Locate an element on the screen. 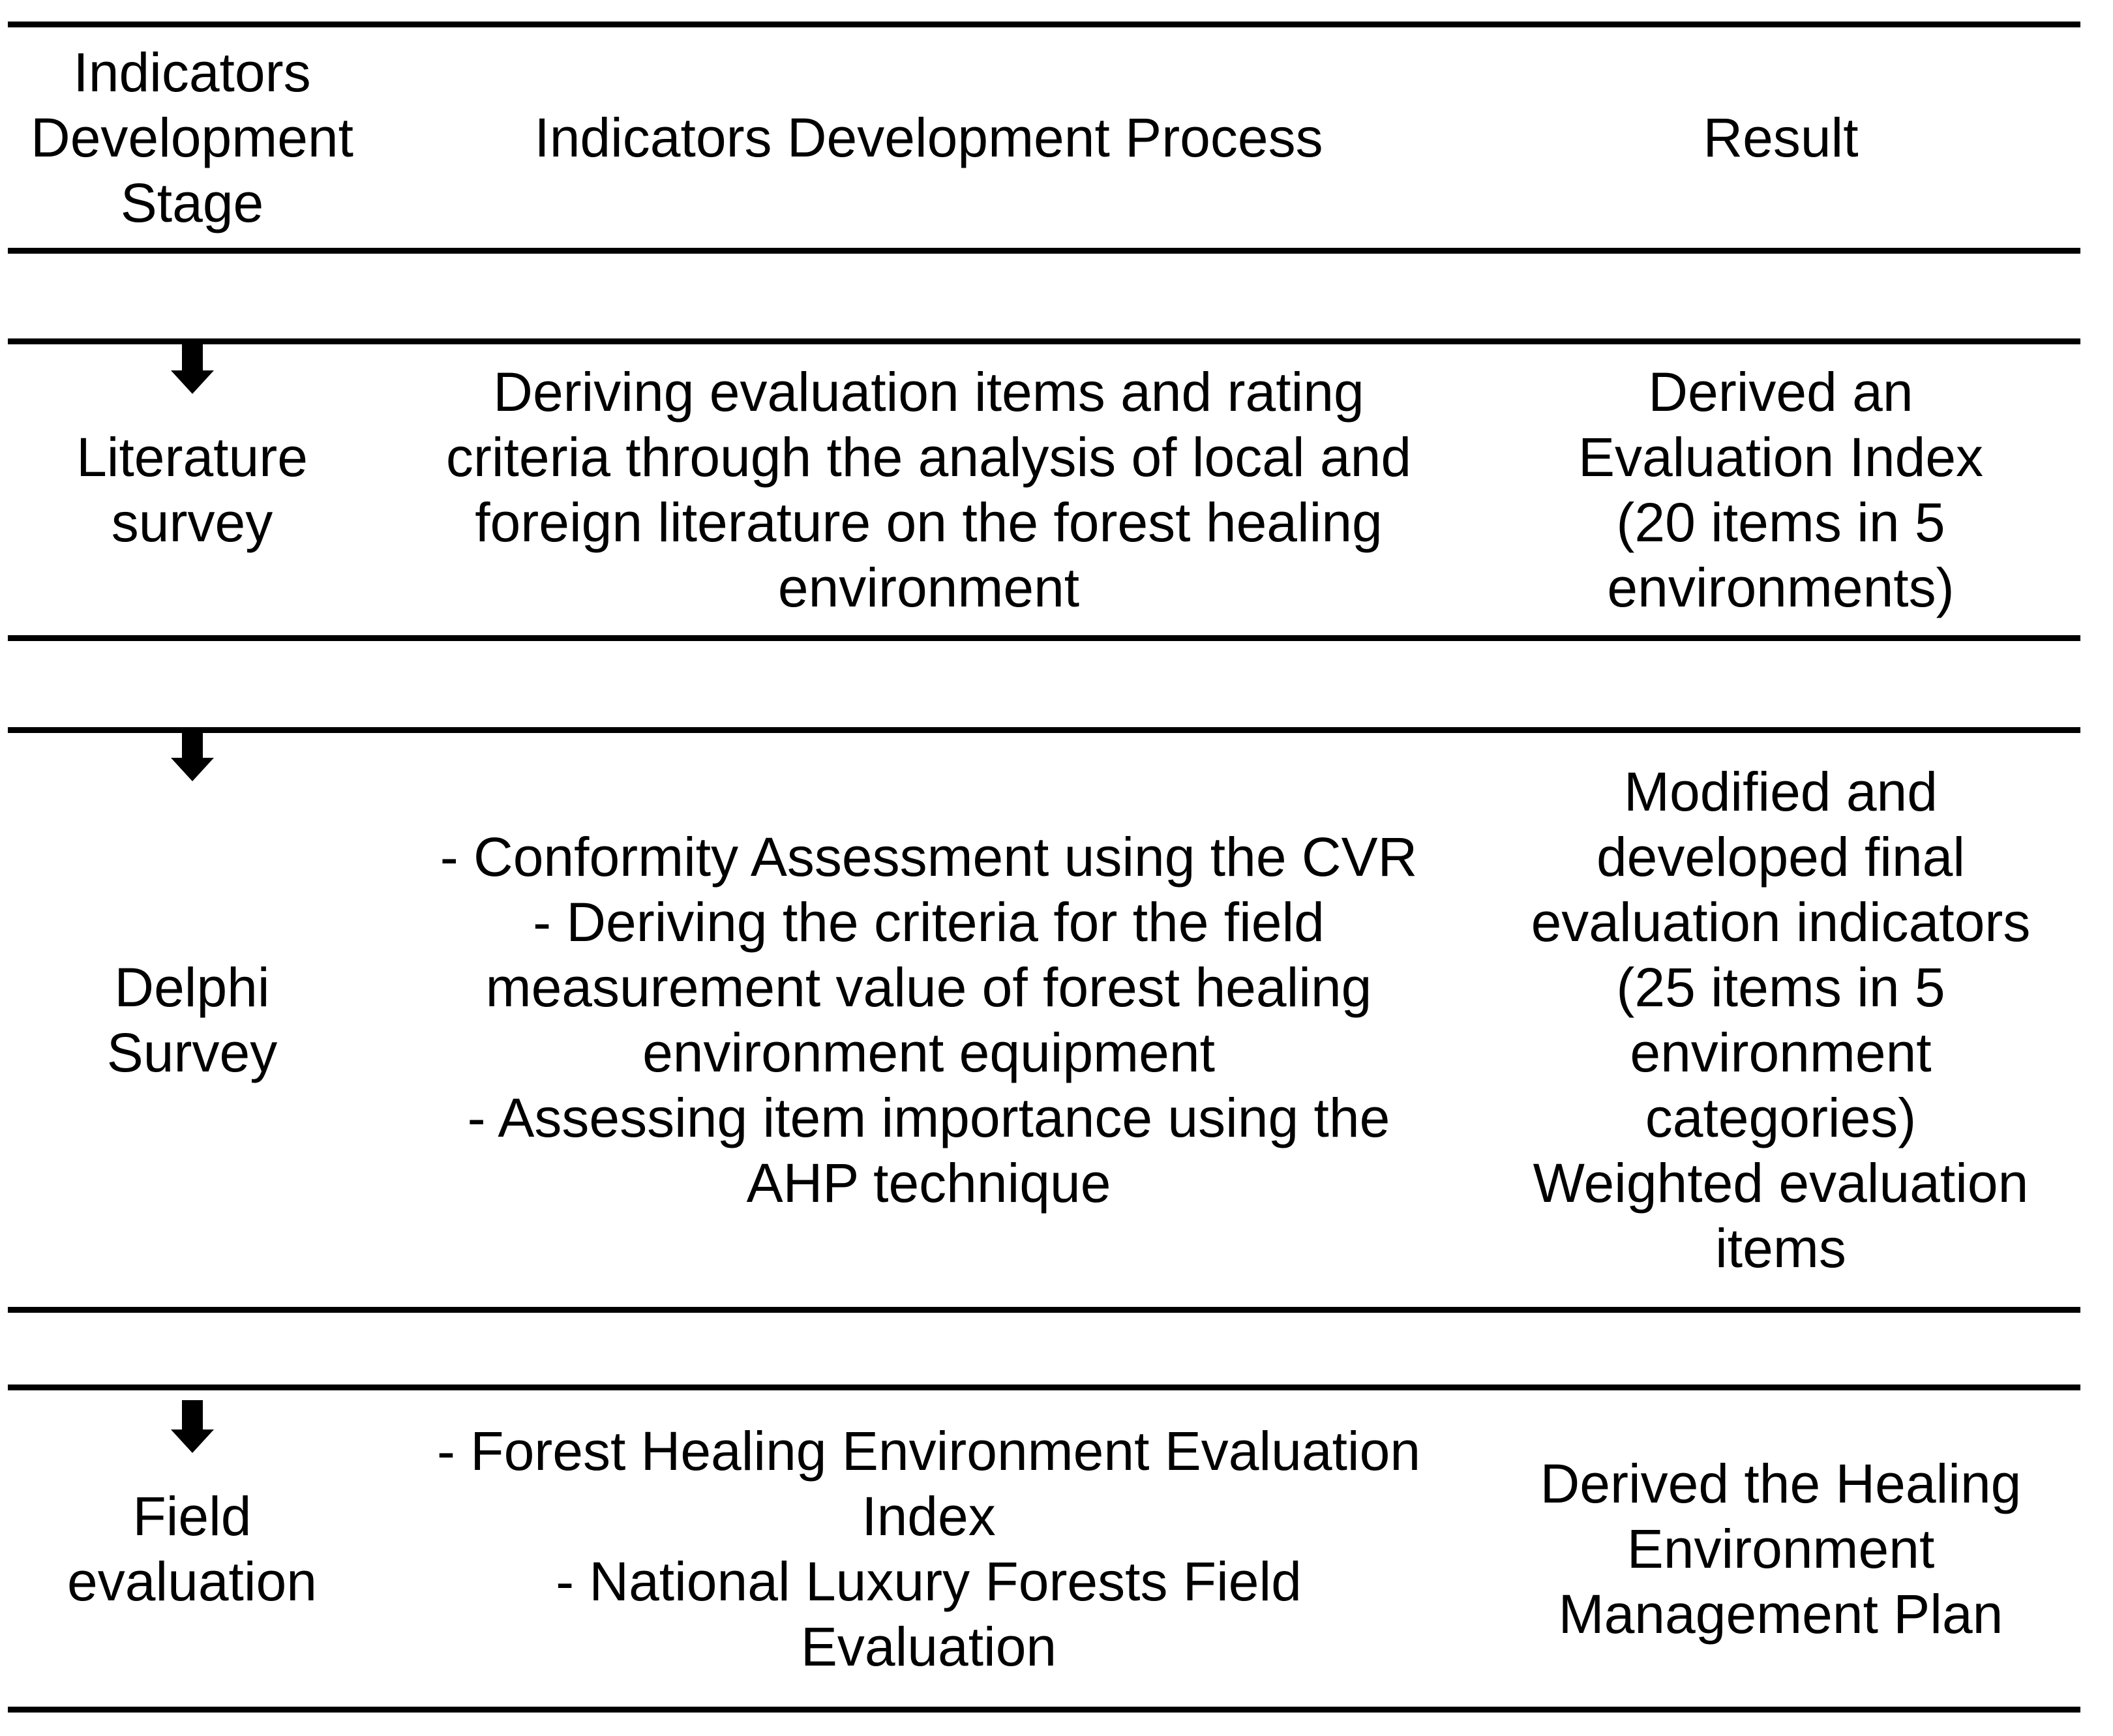 This screenshot has height=1736, width=2113. stage-cell: Delphi Survey is located at coordinates (192, 1020).